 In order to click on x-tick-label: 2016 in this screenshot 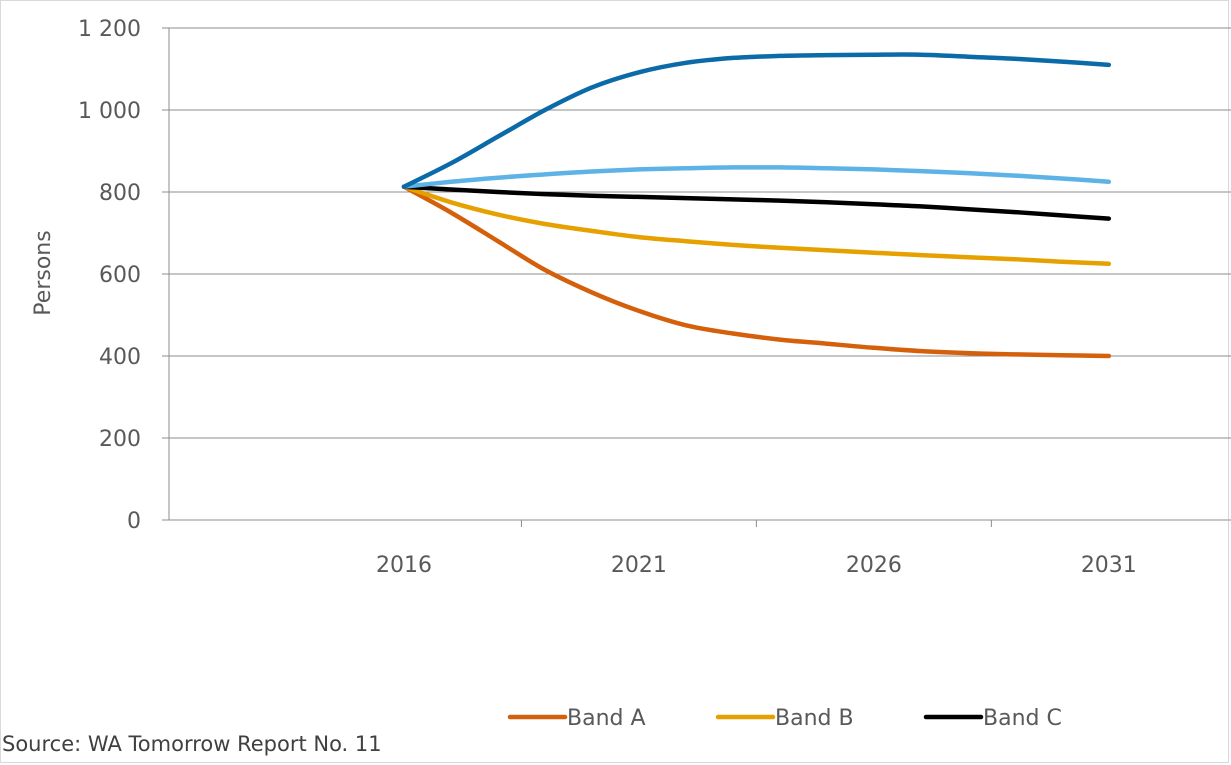, I will do `click(404, 565)`.